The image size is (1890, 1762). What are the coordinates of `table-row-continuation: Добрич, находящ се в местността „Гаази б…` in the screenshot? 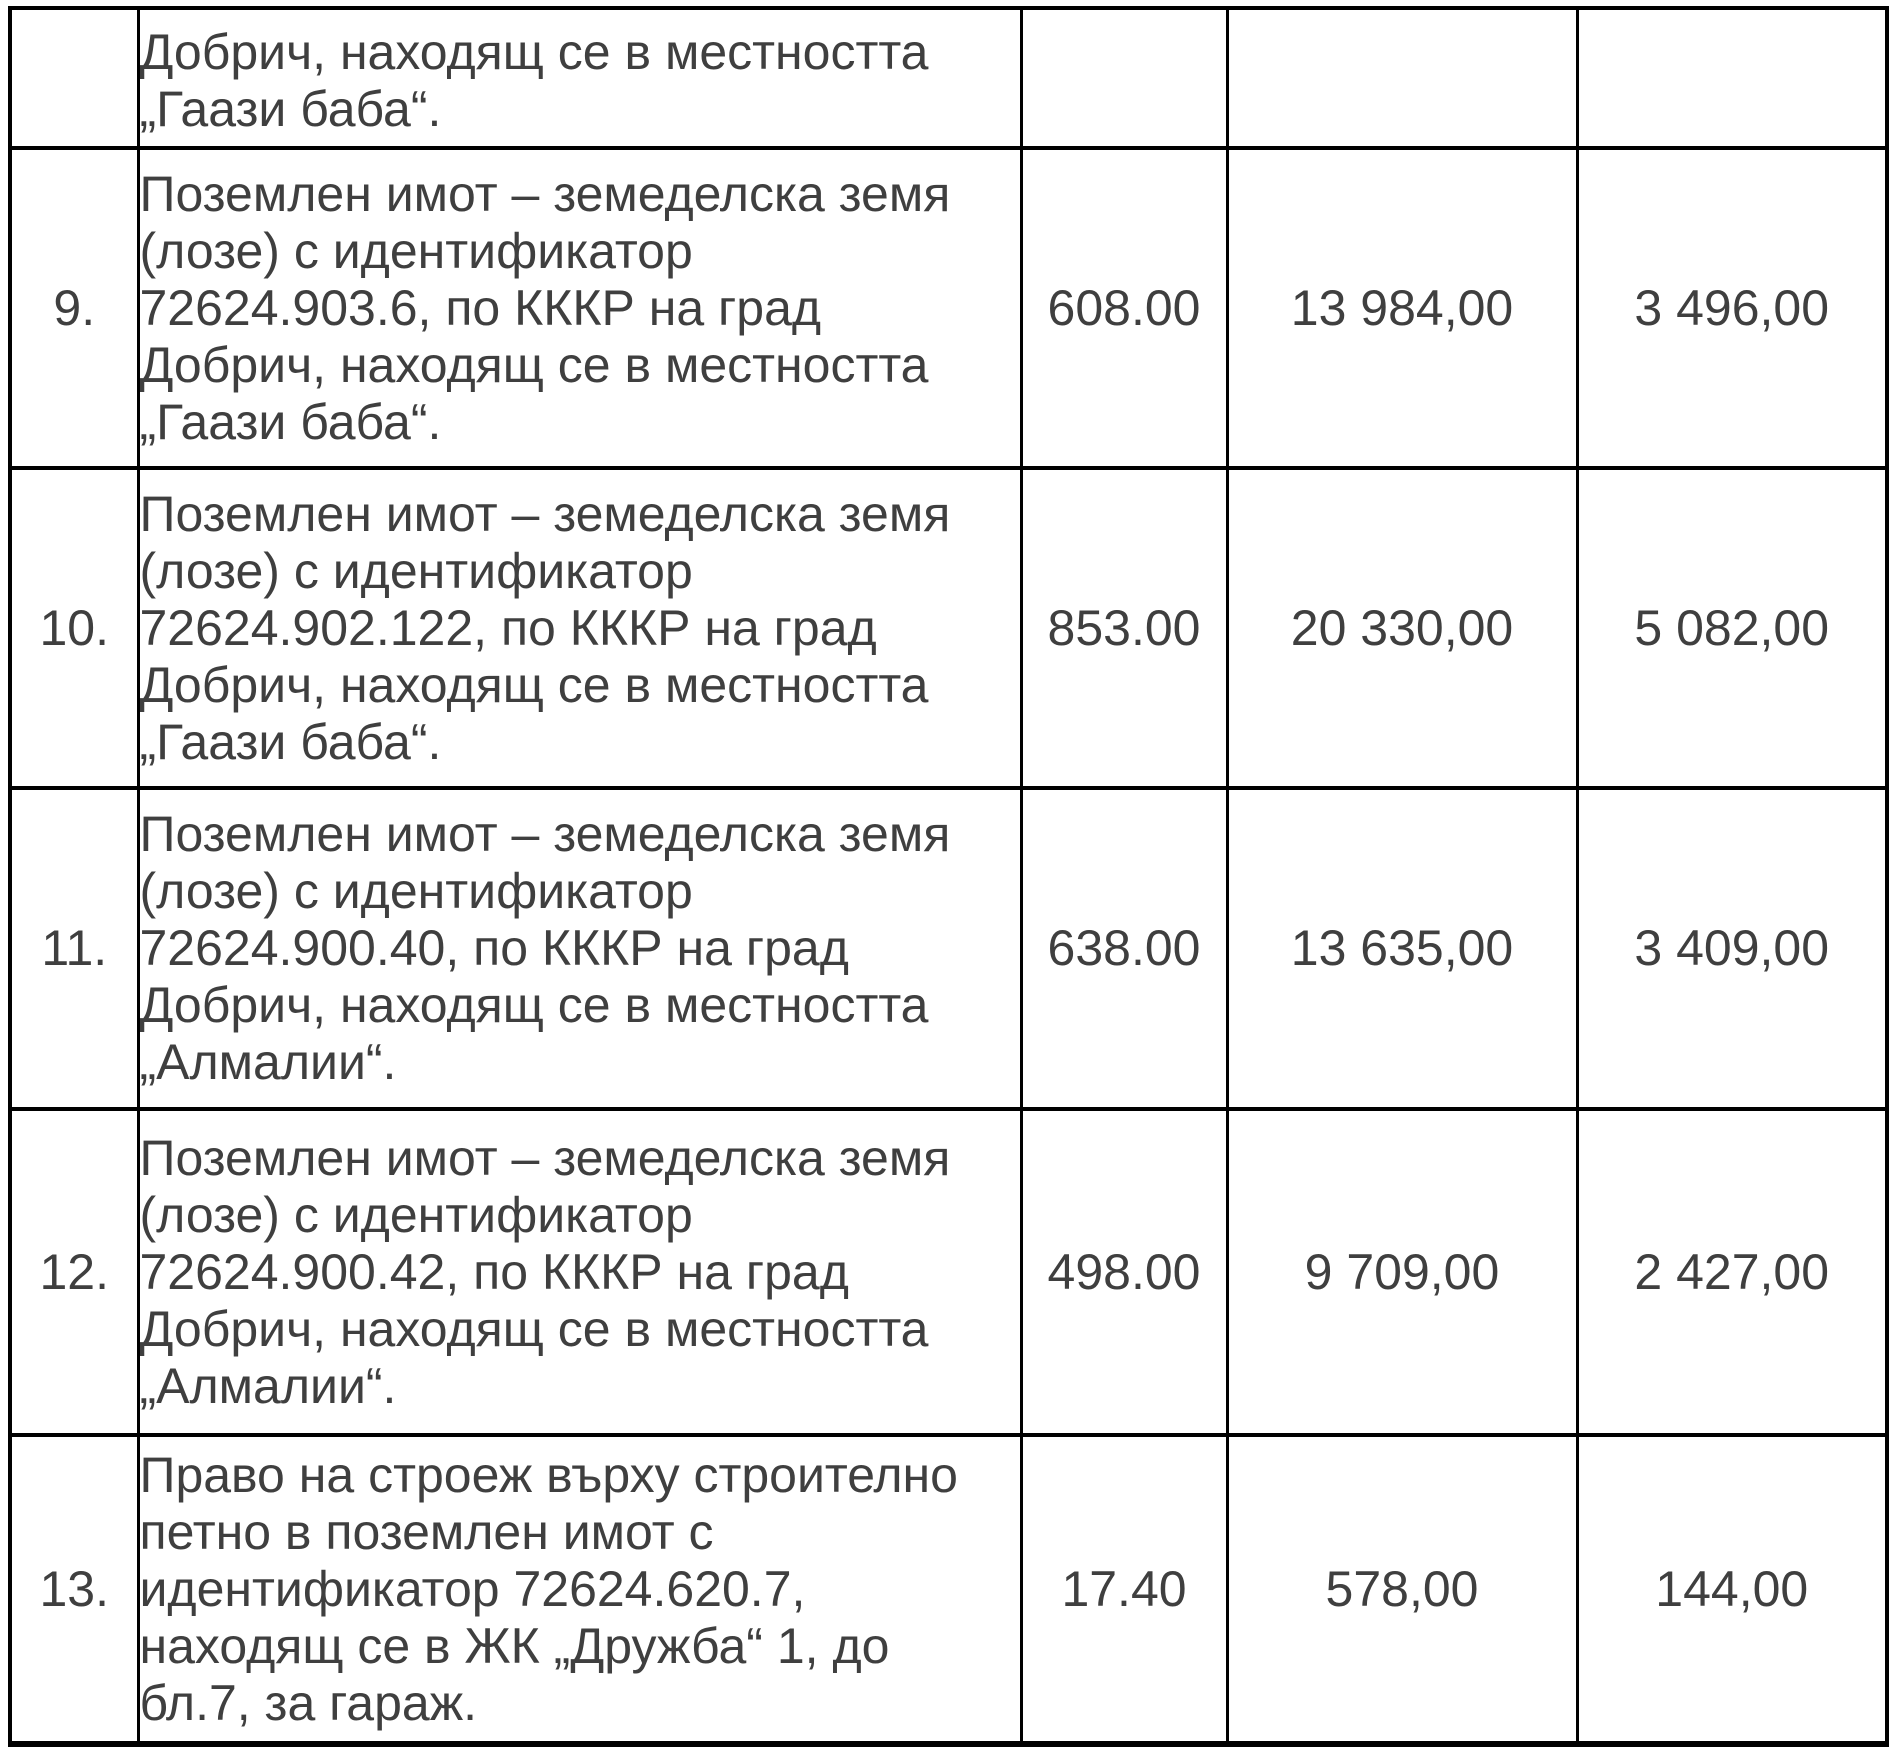 It's located at (948, 78).